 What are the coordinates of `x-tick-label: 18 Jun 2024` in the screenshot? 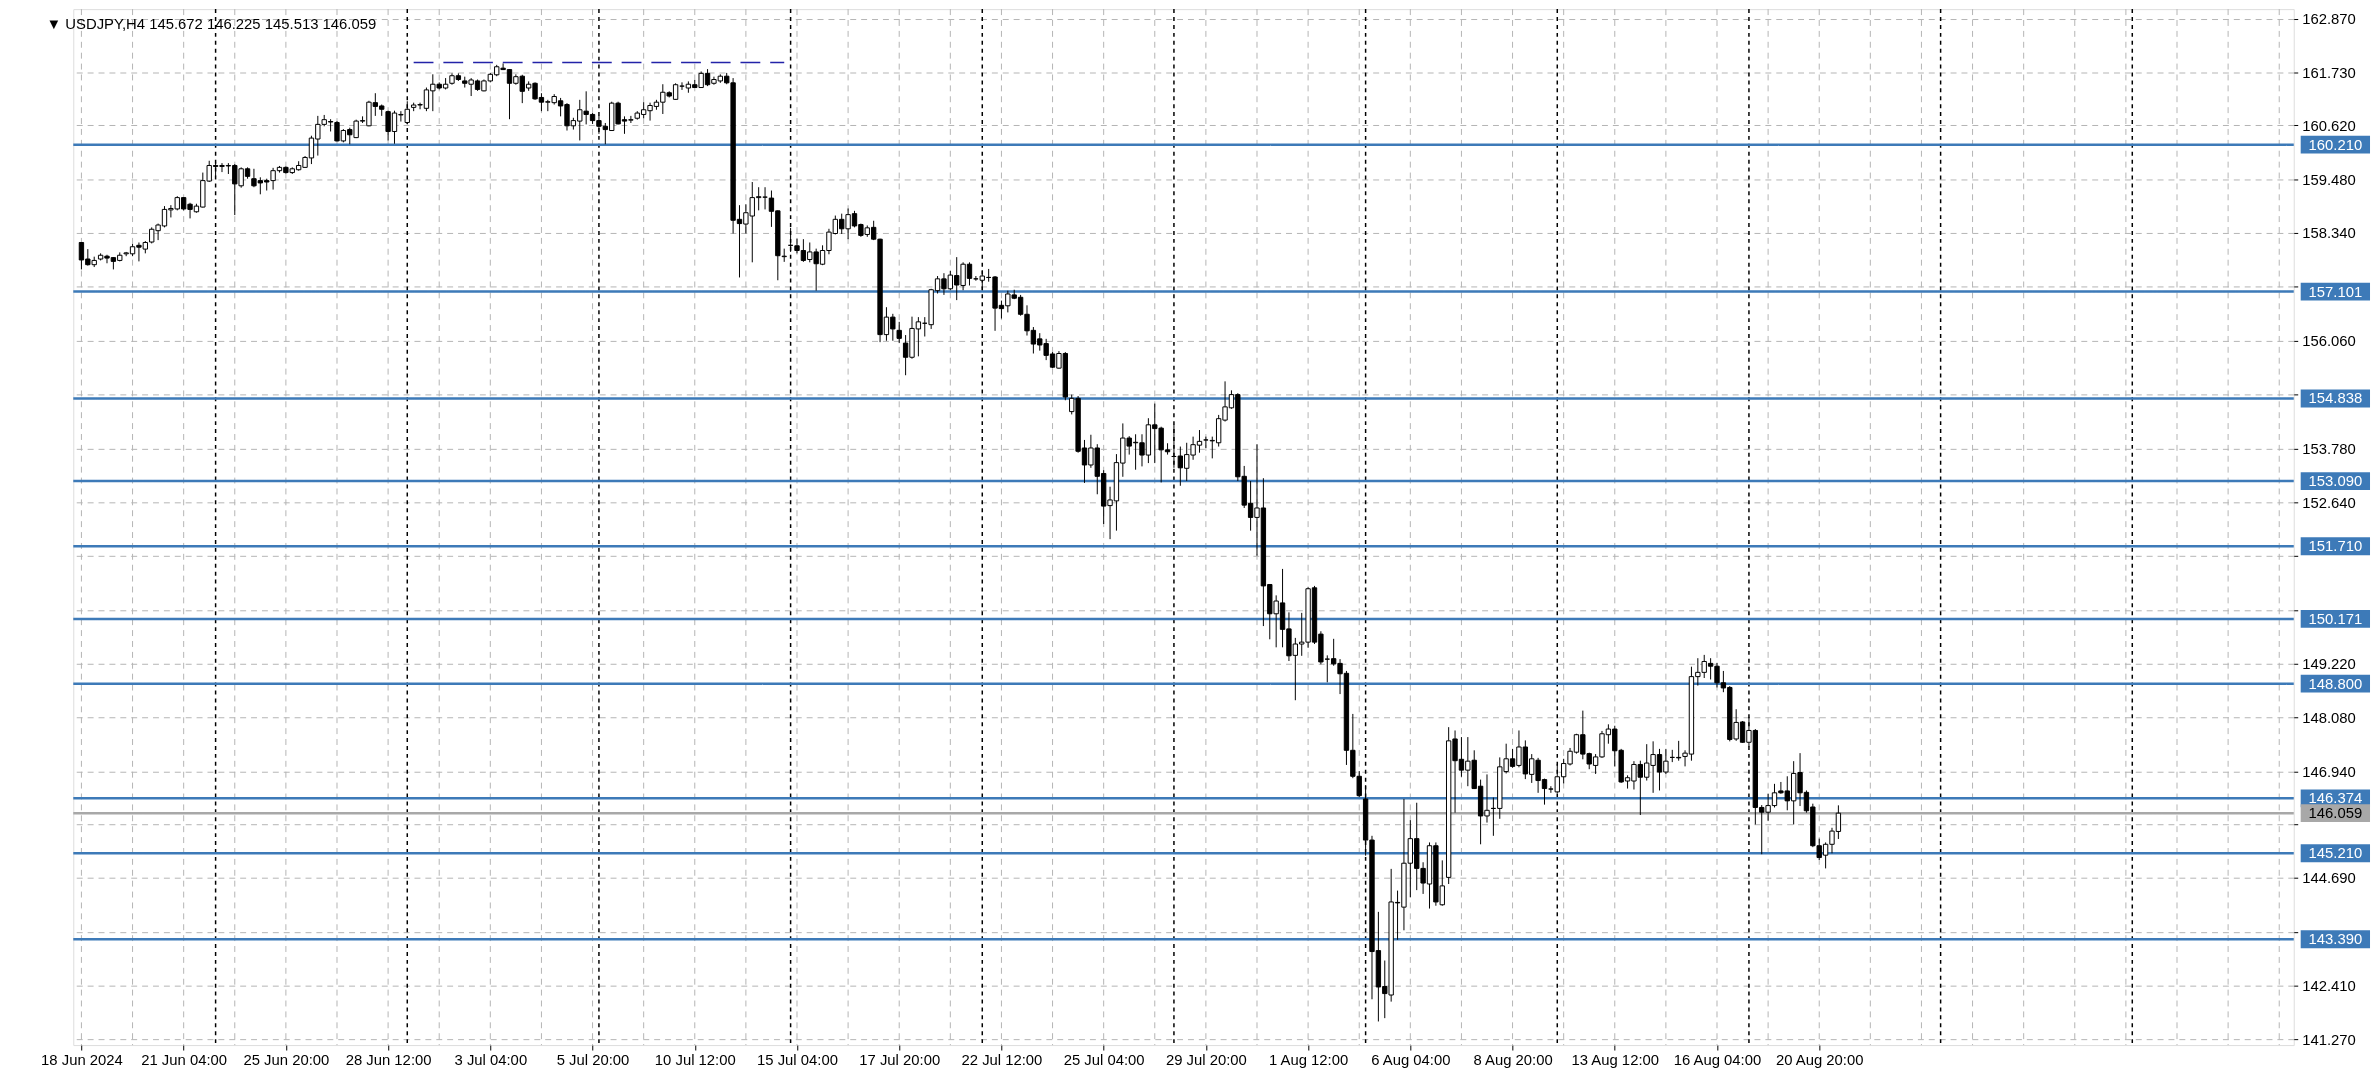 It's located at (82, 1060).